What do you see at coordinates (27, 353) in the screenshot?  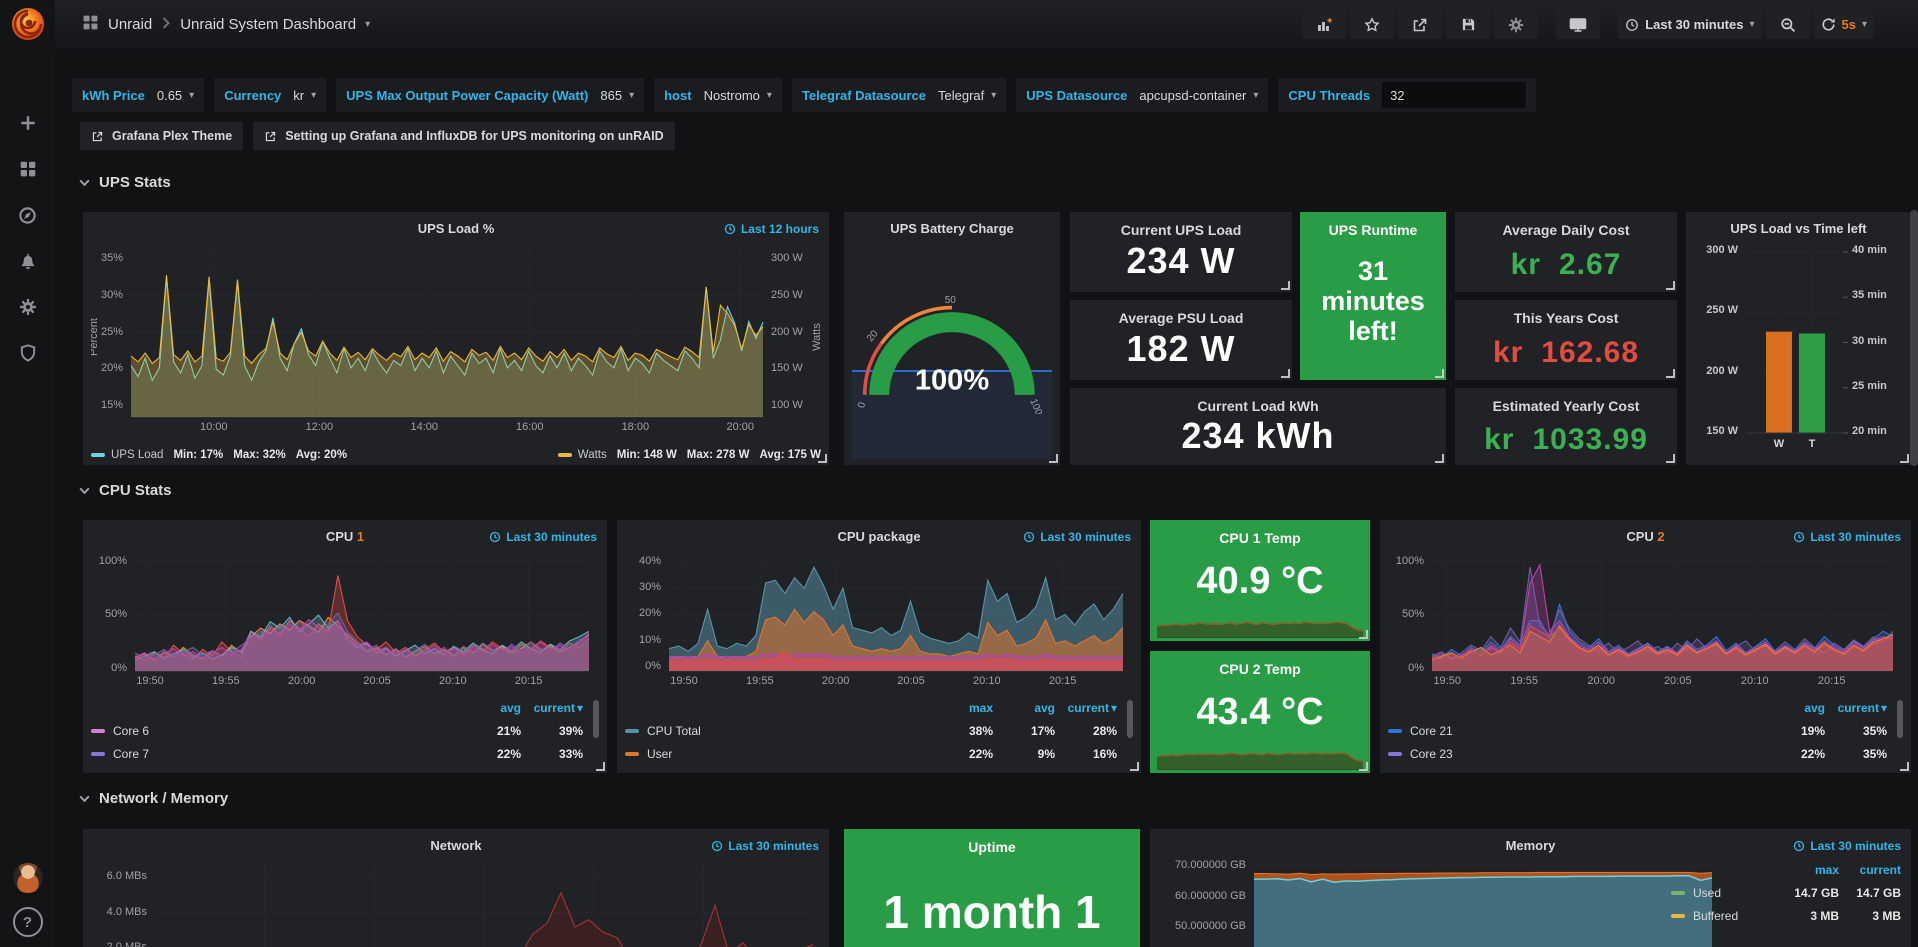 I see `sidebar-item-server-admin-shield` at bounding box center [27, 353].